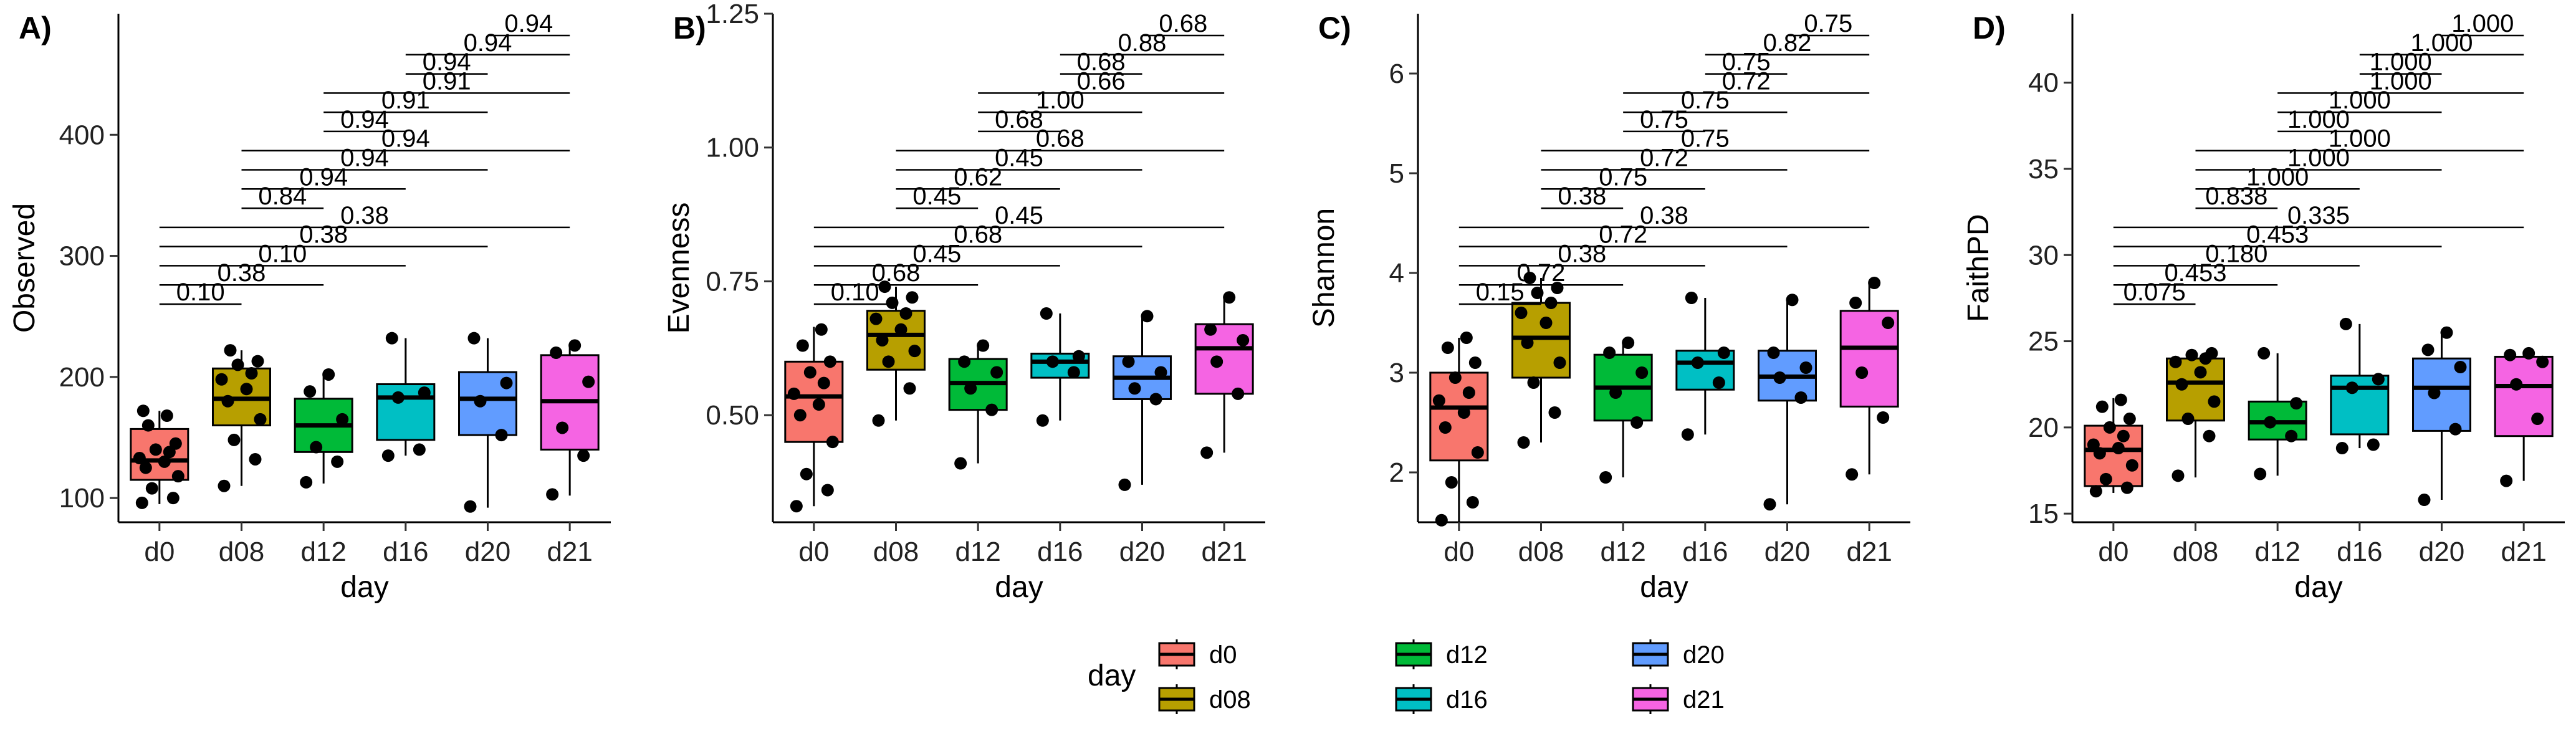  Describe the element at coordinates (447, 81) in the screenshot. I see `comparison-p-value: 0.91` at that location.